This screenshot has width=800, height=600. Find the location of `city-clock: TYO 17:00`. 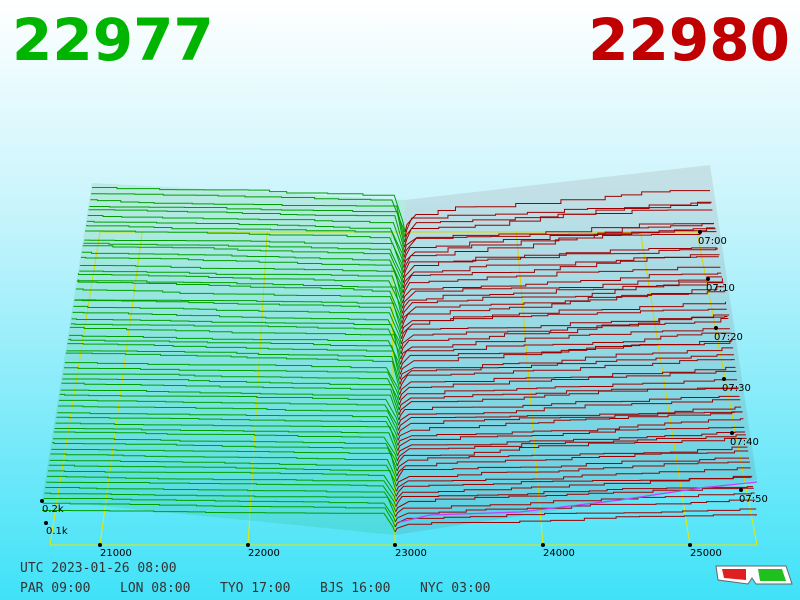

city-clock: TYO 17:00 is located at coordinates (255, 588).